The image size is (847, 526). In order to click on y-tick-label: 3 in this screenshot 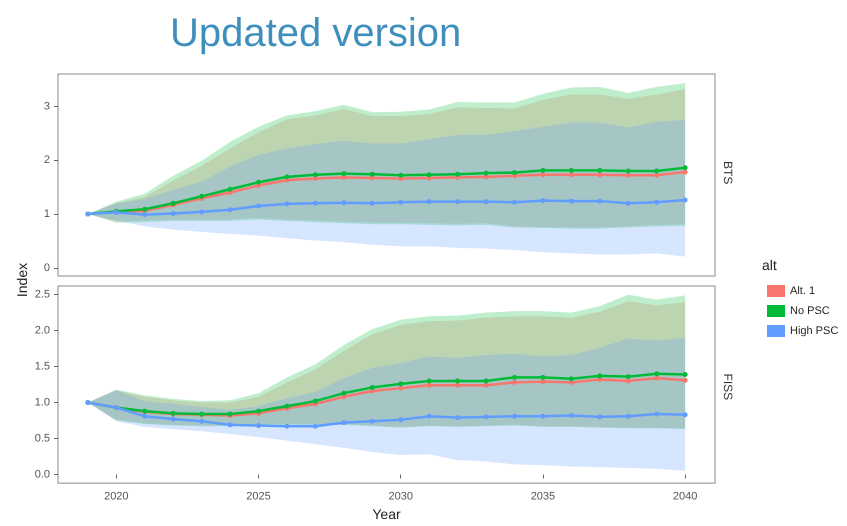, I will do `click(47, 106)`.